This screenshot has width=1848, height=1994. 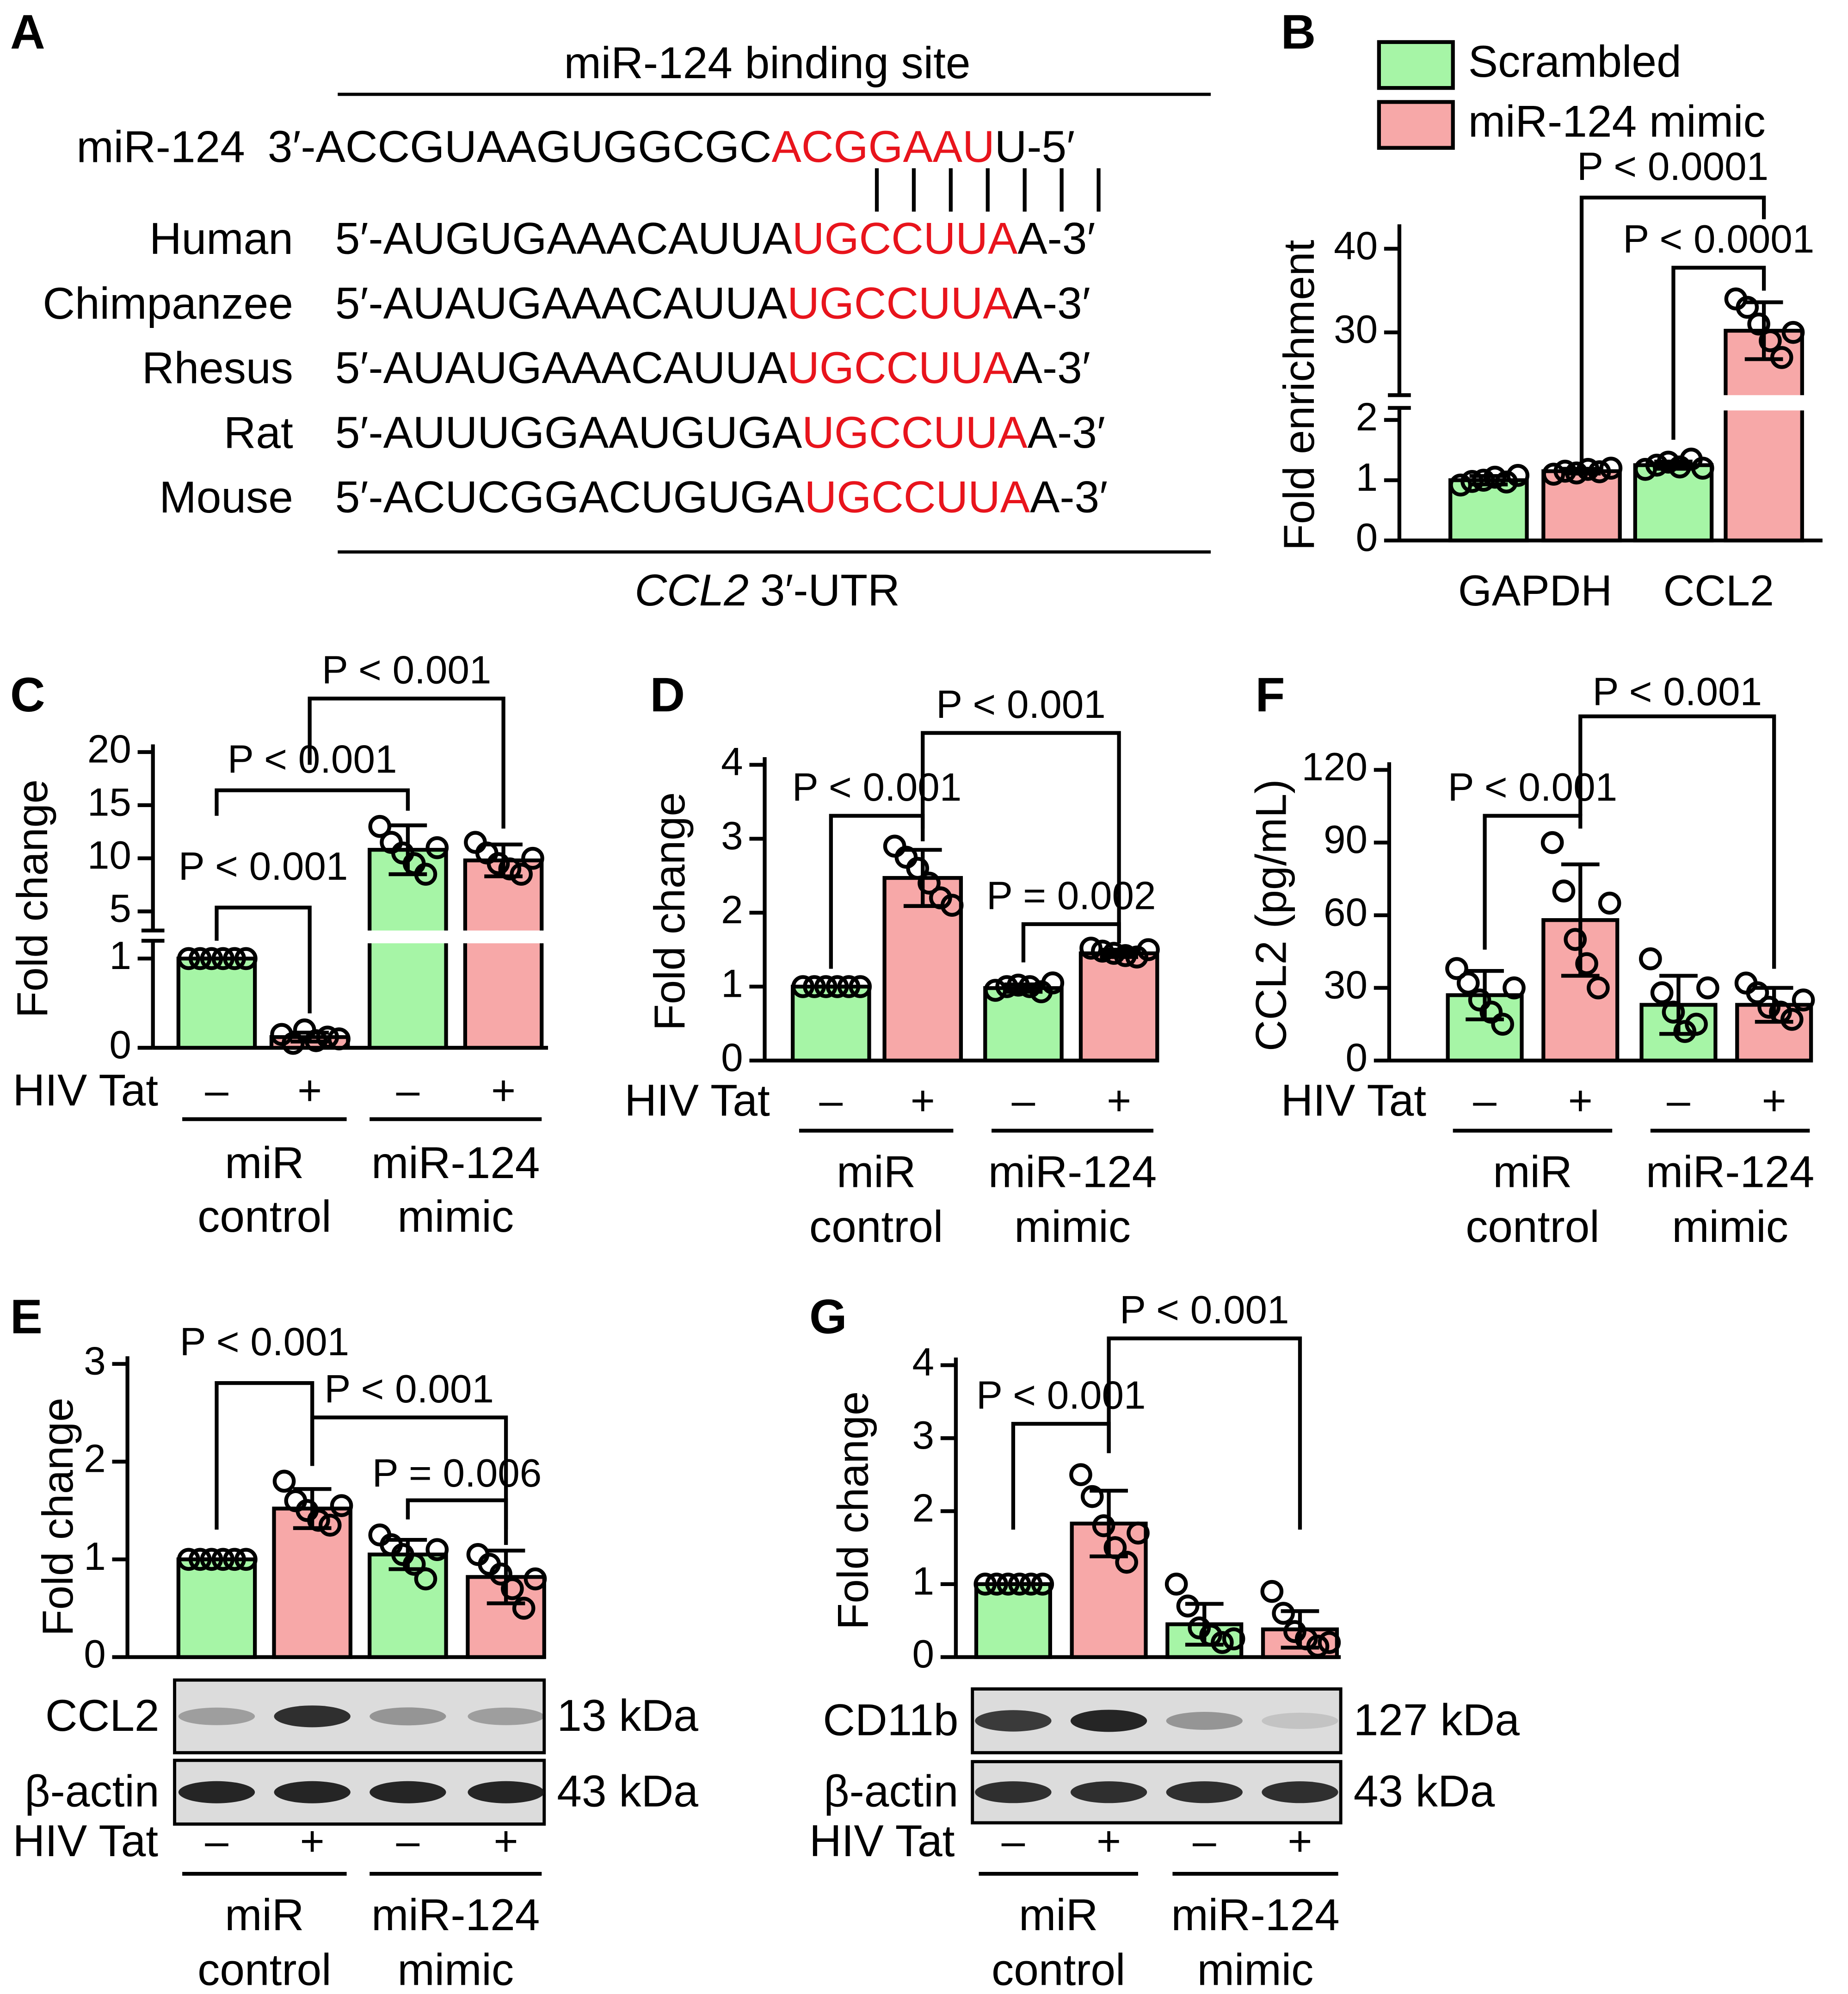 I want to click on y-tick-label: 20, so click(x=109, y=750).